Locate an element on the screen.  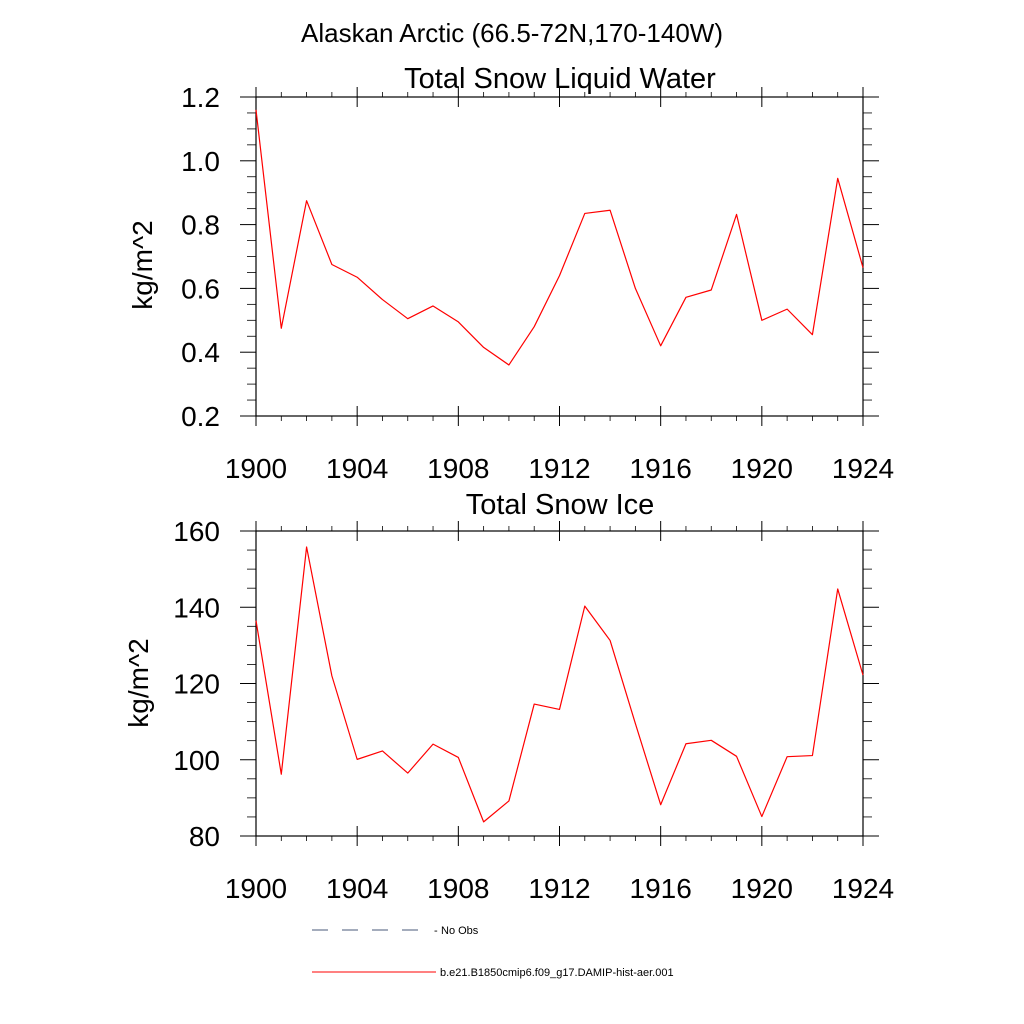
panel-title: Total Snow Liquid Water is located at coordinates (560, 79).